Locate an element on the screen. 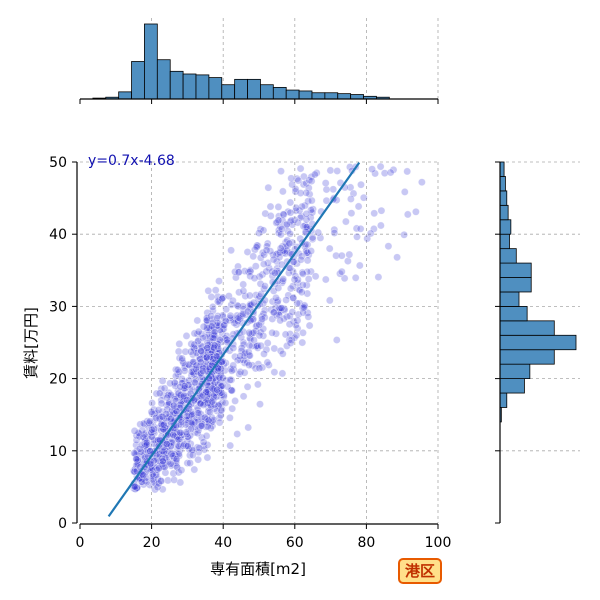 This screenshot has height=600, width=600. top-histogram is located at coordinates (259, 63).